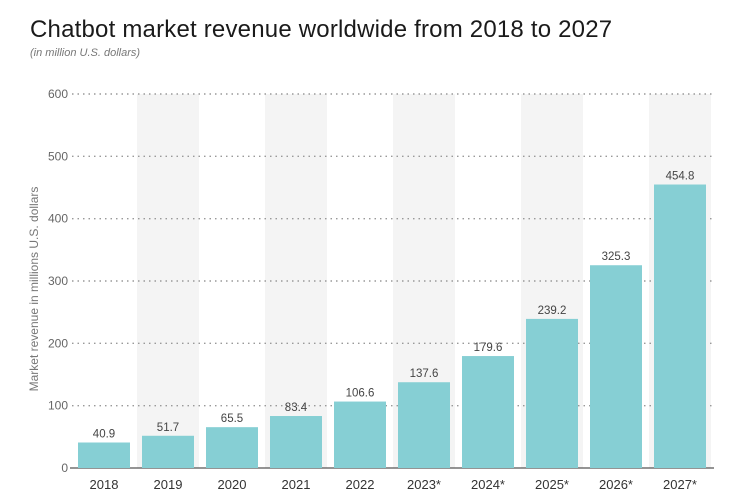  I want to click on bar-2019, so click(168, 451).